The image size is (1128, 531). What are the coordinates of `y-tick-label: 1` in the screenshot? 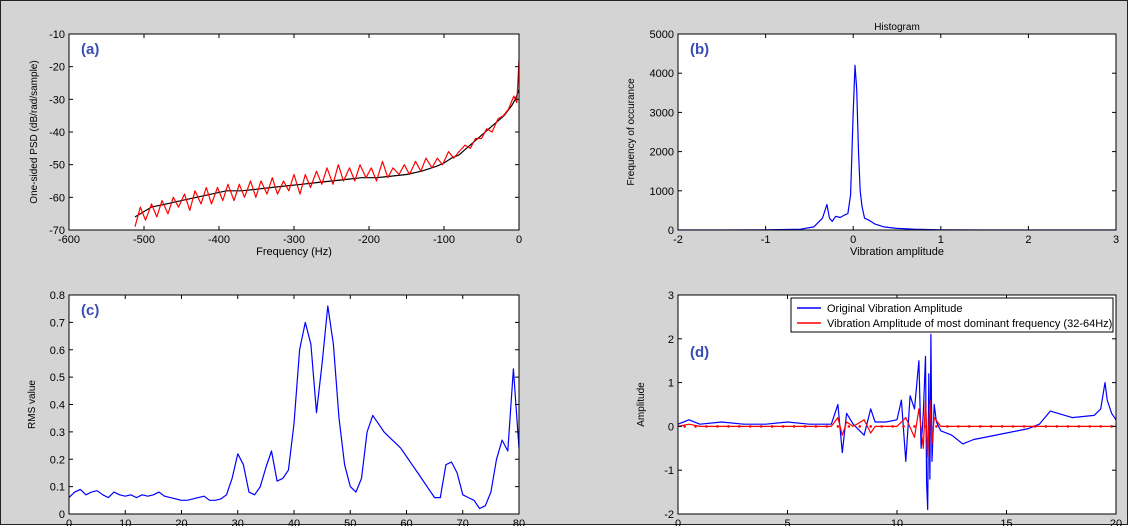 It's located at (671, 384).